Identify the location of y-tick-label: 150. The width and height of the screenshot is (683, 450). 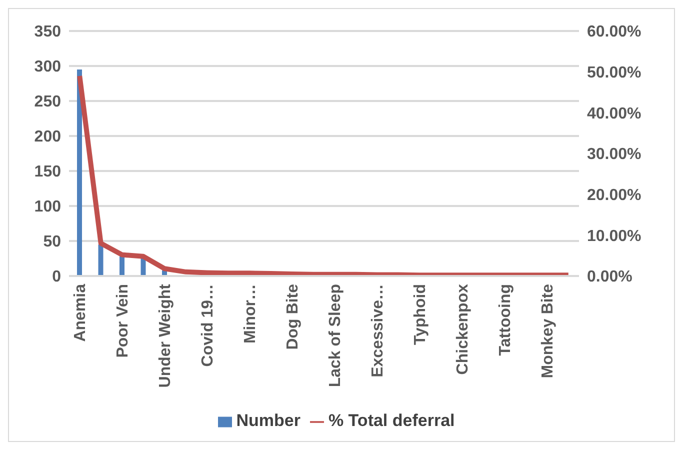
(48, 172).